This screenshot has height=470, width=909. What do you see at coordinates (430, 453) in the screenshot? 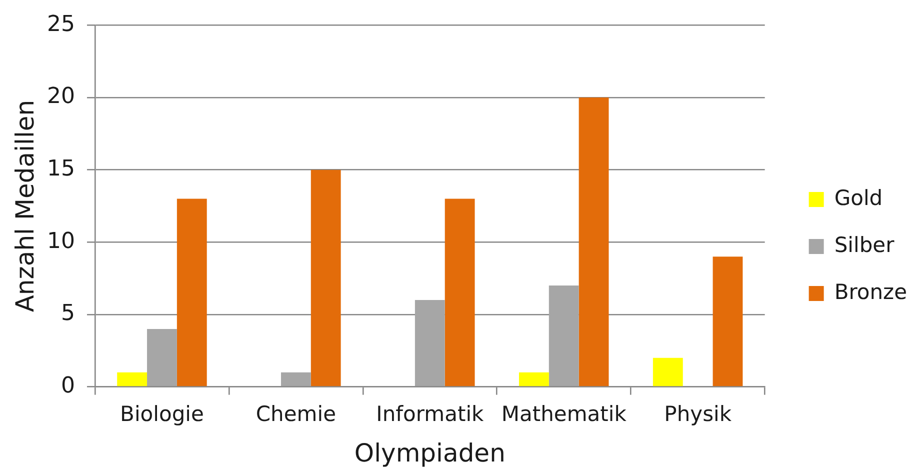
I see `x-axis-title: Olympiaden` at bounding box center [430, 453].